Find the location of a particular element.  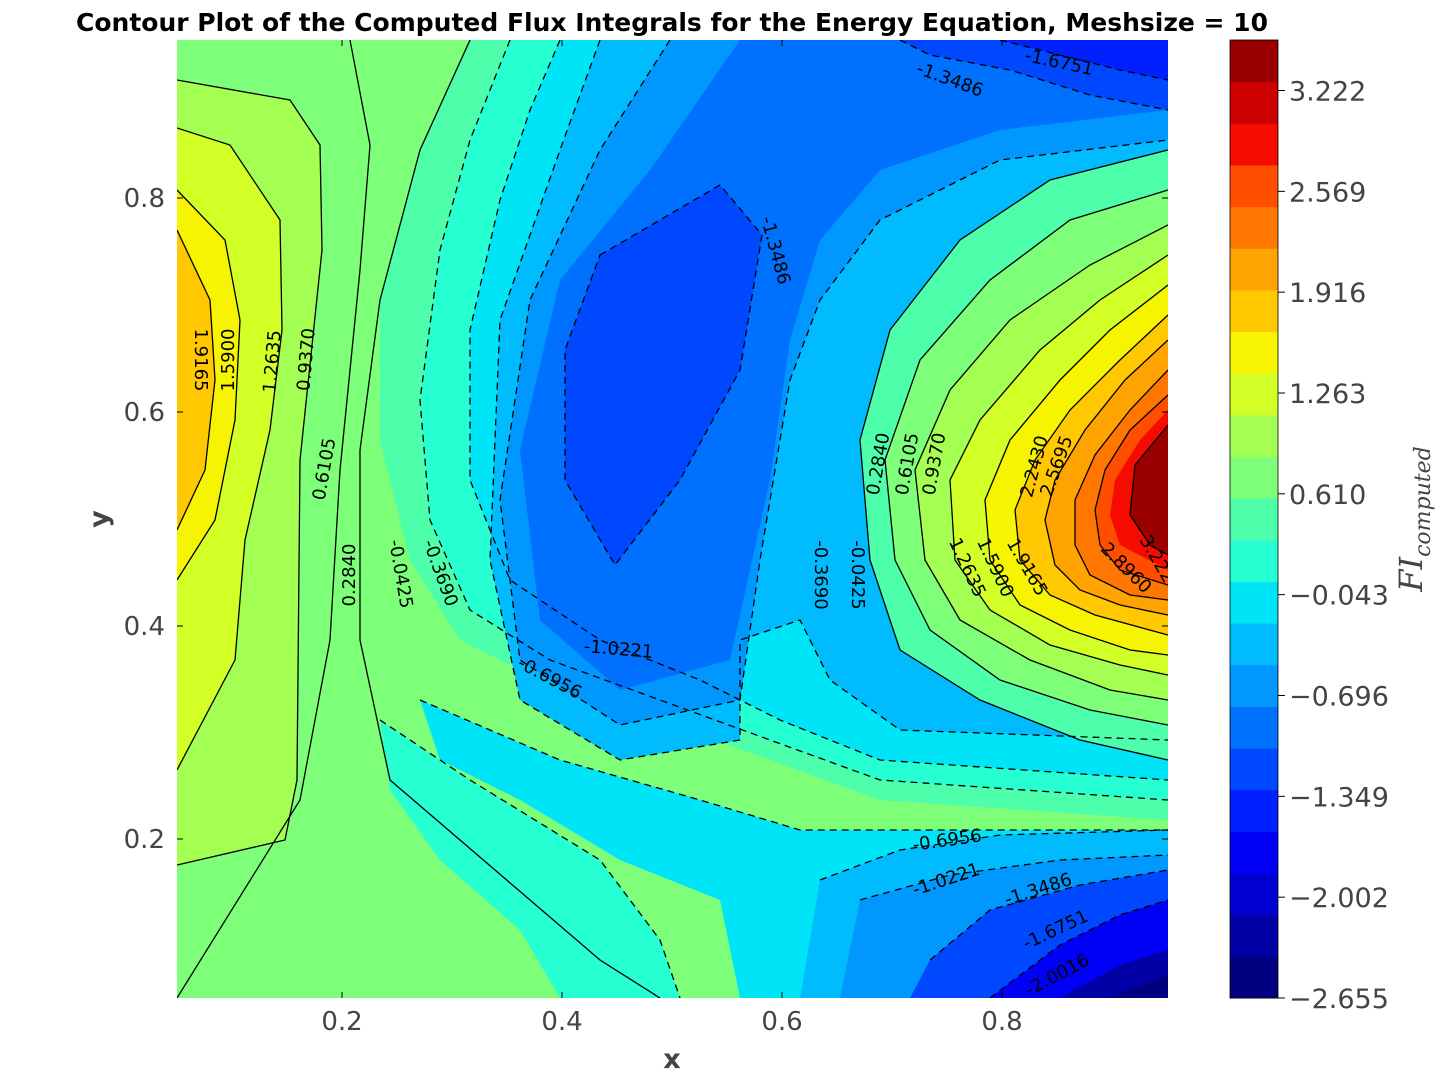

contour-line-neg1.6751-bottom is located at coordinates (1048, 915).